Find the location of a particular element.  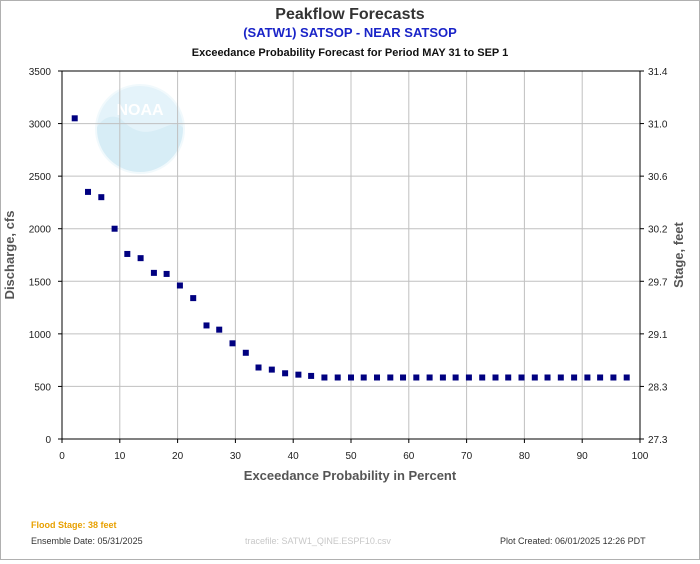

tracefile-name: tracefile: SATW1_QINE.ESPF10.csv is located at coordinates (318, 541).